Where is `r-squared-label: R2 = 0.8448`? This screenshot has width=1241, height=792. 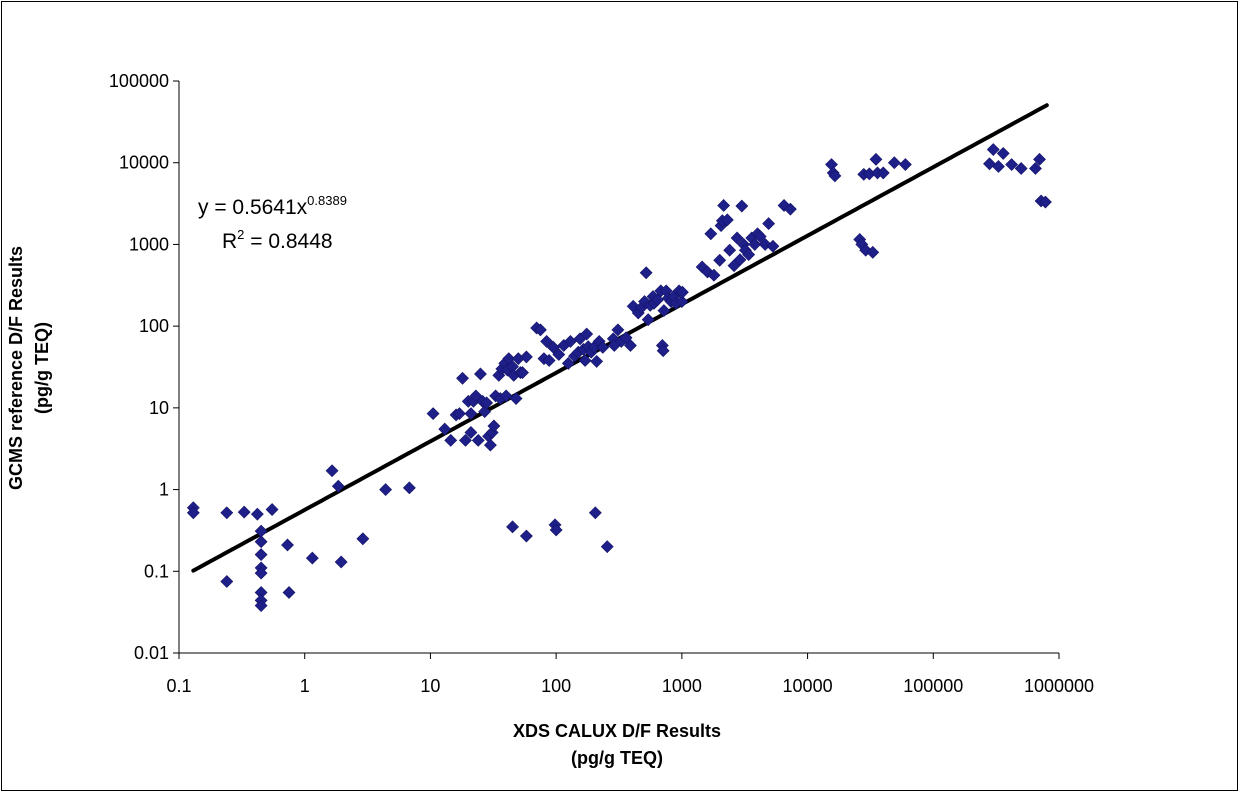
r-squared-label: R2 = 0.8448 is located at coordinates (277, 240).